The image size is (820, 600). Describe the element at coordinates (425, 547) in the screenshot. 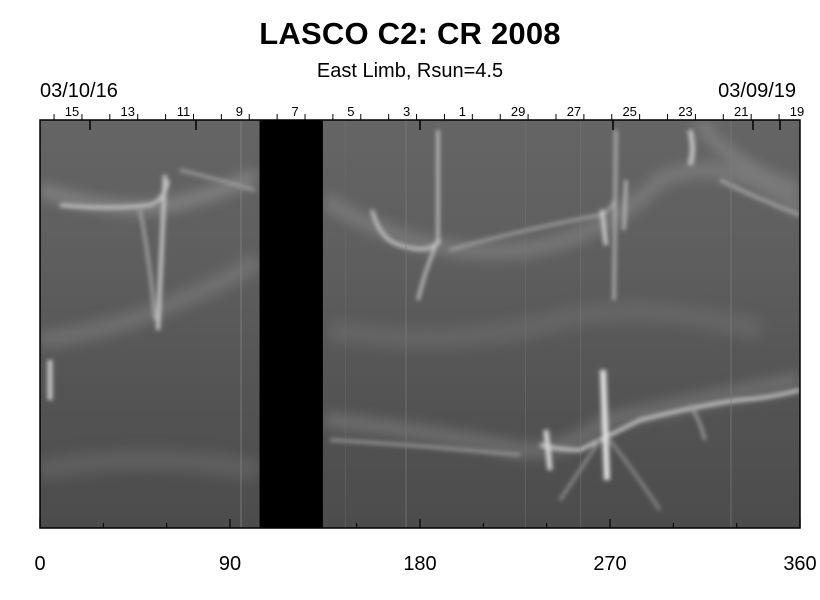

I see `x-axis: 0 90 180 270 360` at that location.